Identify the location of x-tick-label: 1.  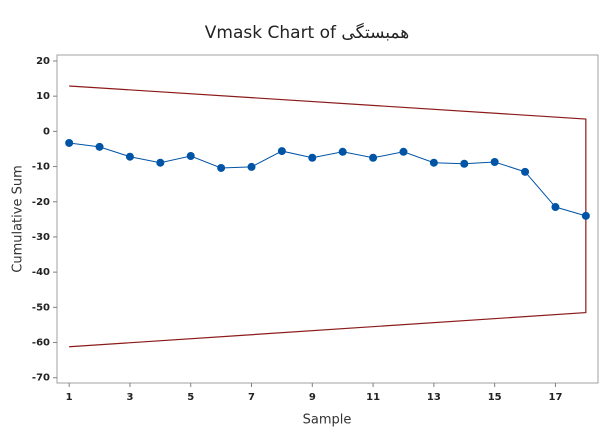
(69, 397).